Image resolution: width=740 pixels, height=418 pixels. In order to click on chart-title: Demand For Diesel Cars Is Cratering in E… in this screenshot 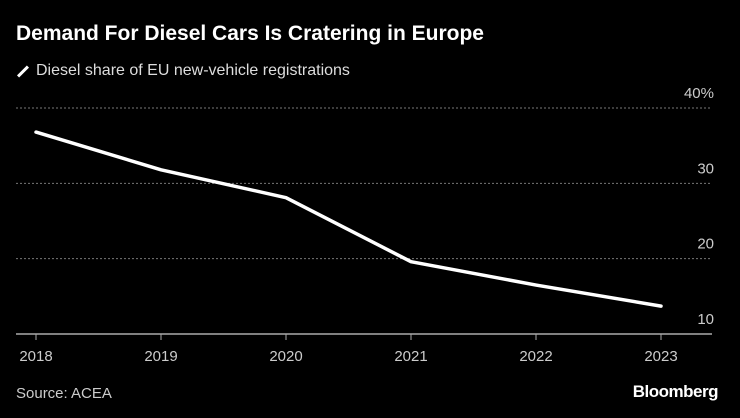, I will do `click(250, 33)`.